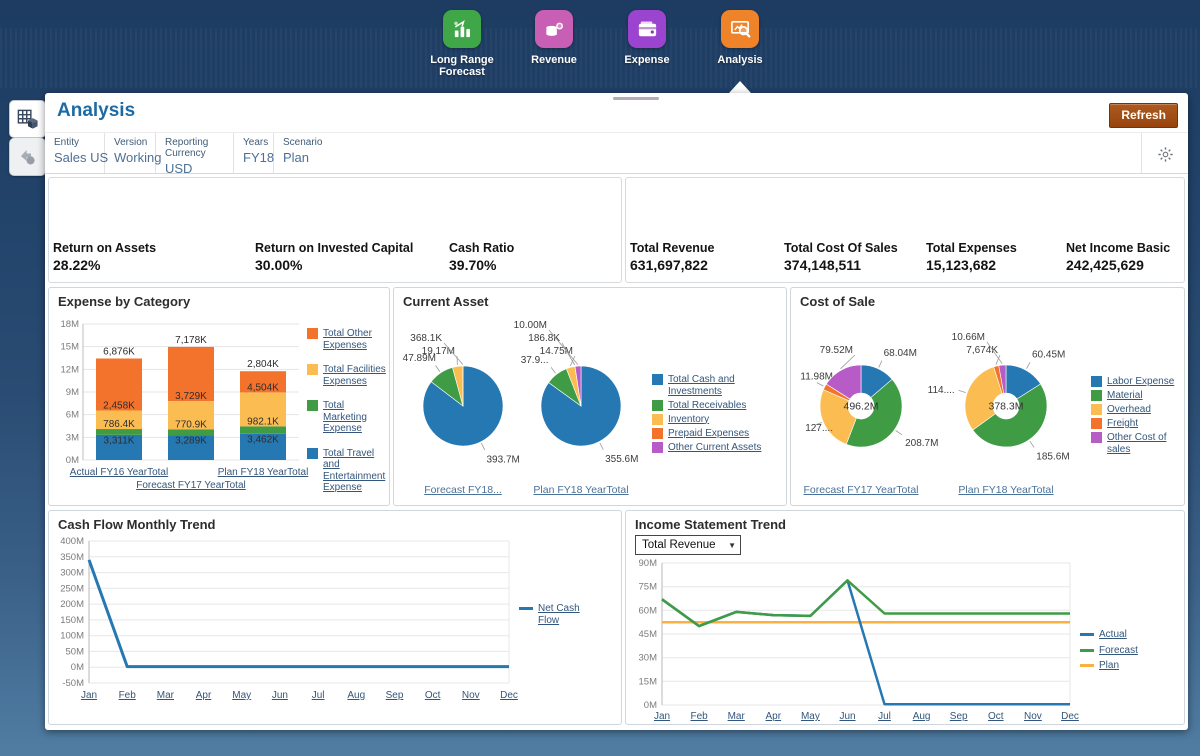 The width and height of the screenshot is (1200, 756). I want to click on chart-title: Cash Flow Monthly Trend, so click(137, 524).